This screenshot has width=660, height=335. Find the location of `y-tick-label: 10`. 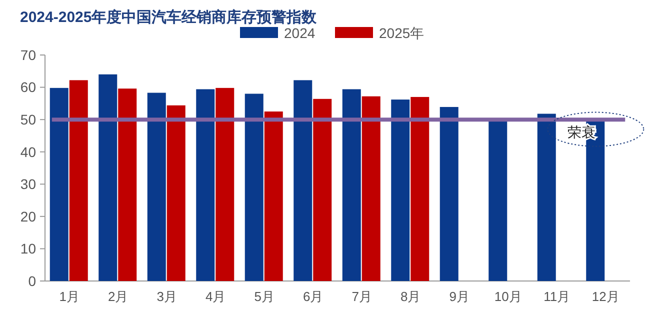

y-tick-label: 10 is located at coordinates (28, 248).